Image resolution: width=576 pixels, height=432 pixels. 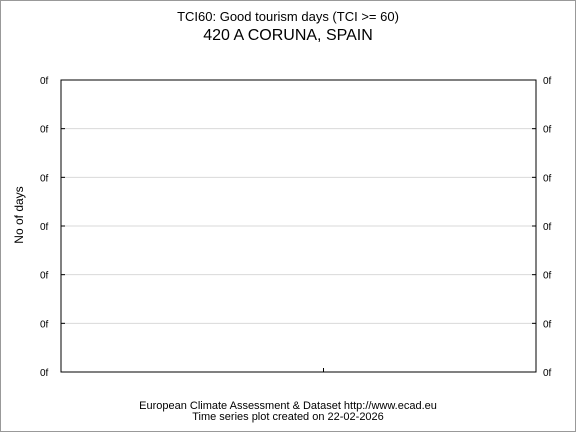 What do you see at coordinates (288, 16) in the screenshot?
I see `chart-title: TCI60: Good tourism days (TCI >= 60)` at bounding box center [288, 16].